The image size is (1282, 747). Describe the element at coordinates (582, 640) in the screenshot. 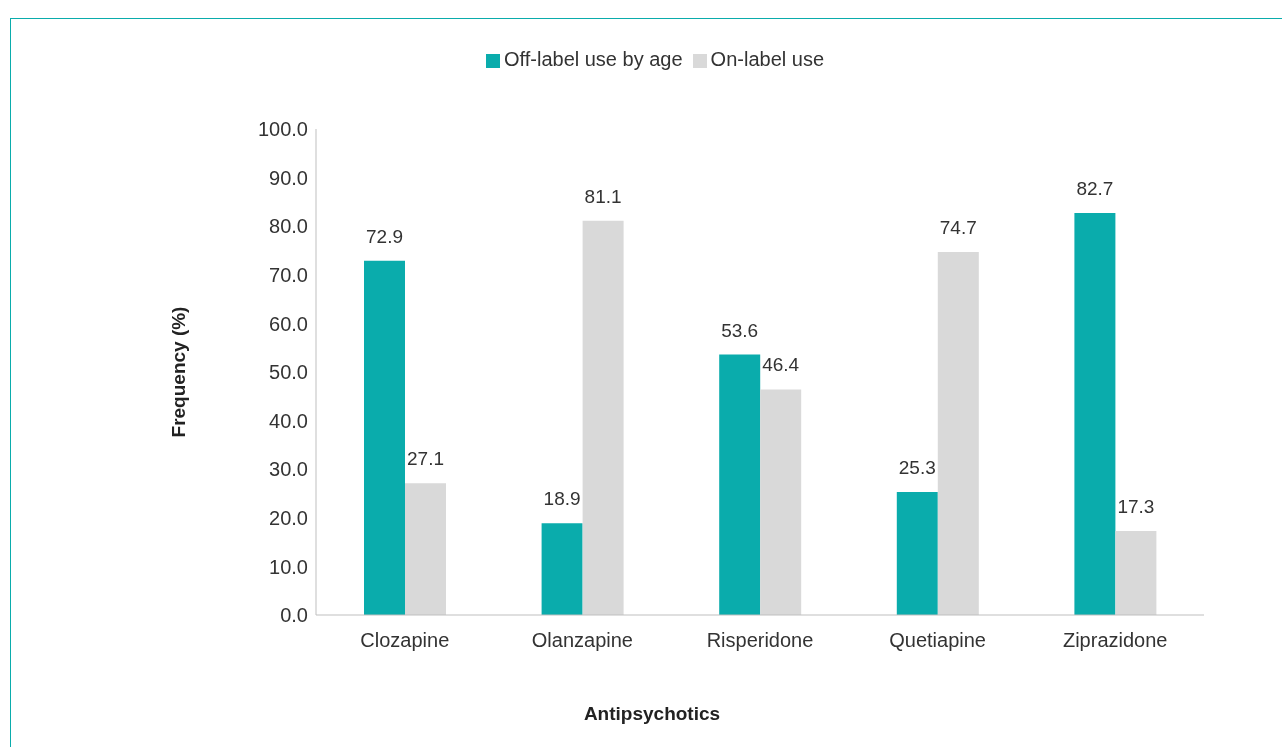

I see `x-tick-label: Olanzapine` at that location.